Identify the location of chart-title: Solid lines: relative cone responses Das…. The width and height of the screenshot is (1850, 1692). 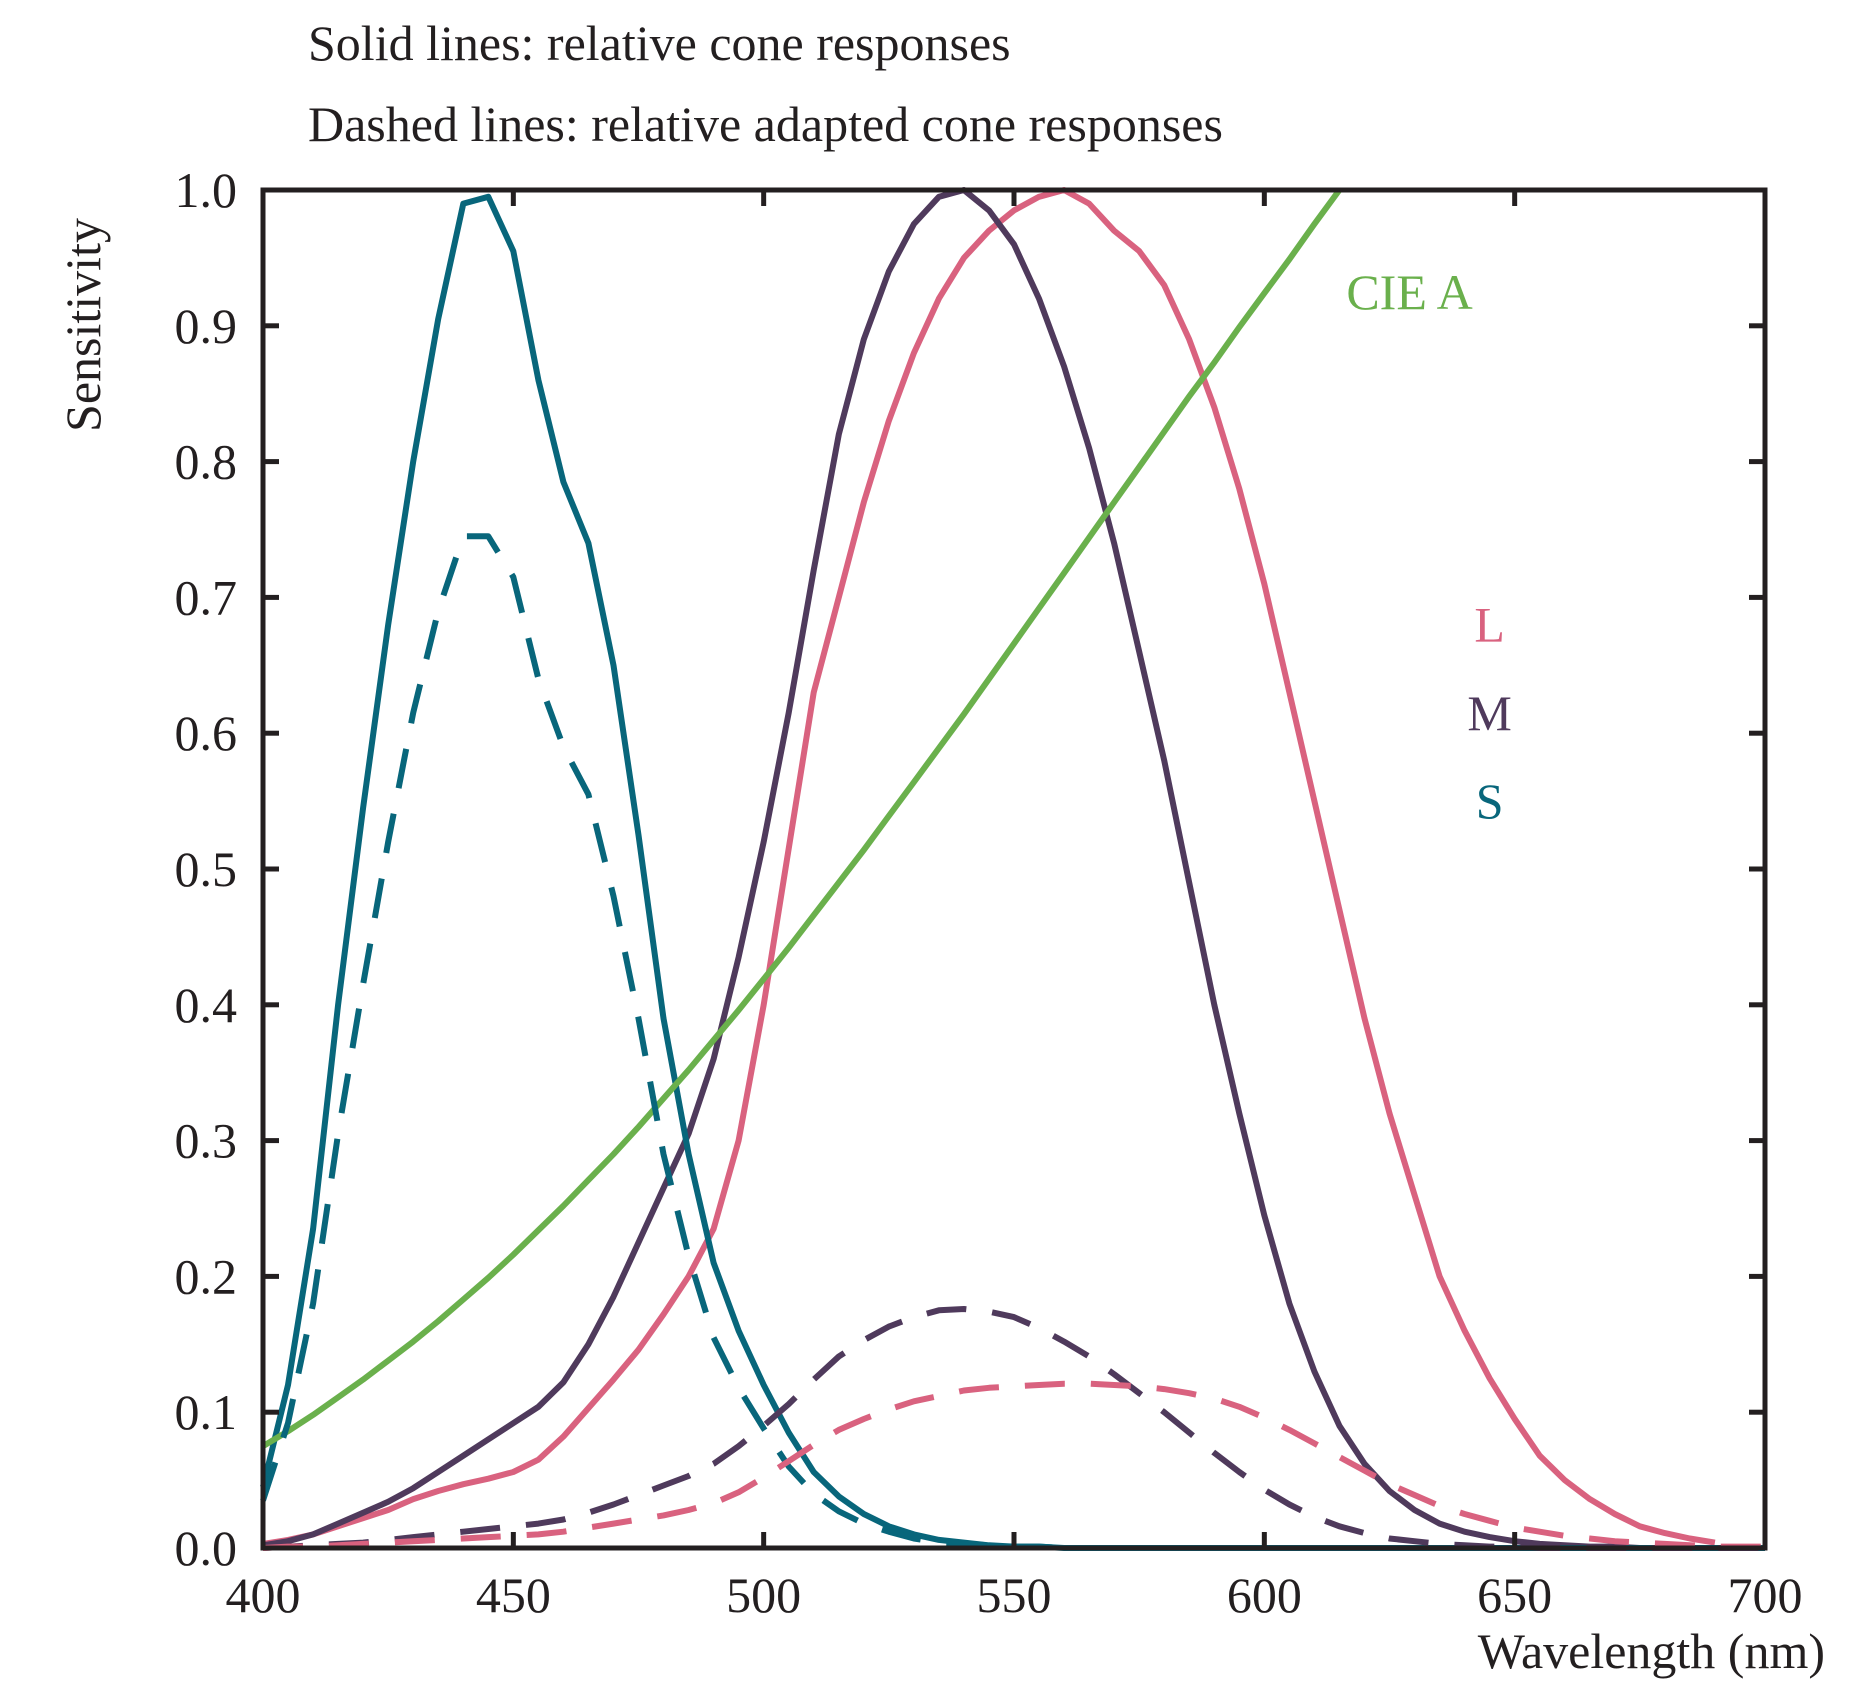
(765, 83).